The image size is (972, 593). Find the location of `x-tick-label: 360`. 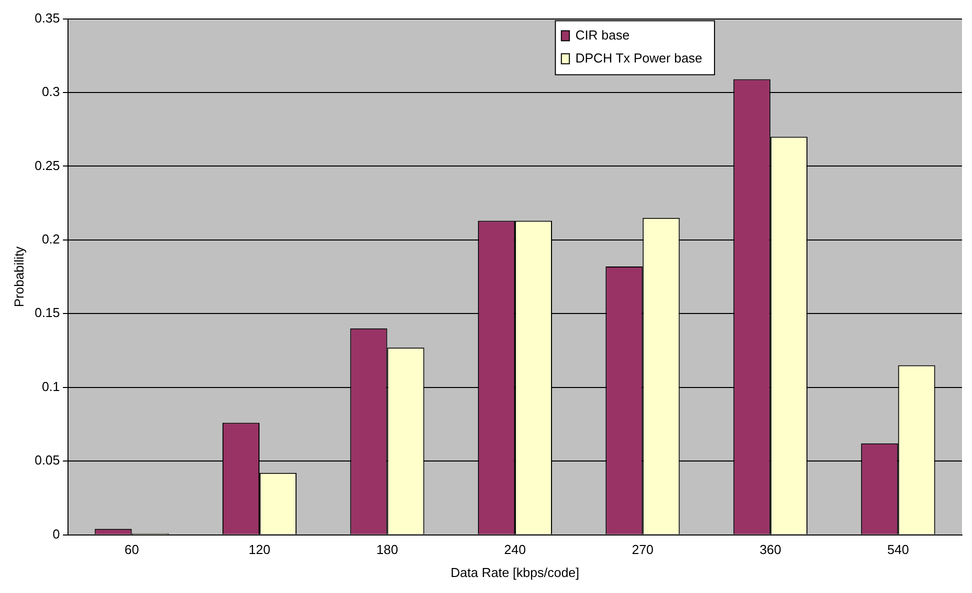

x-tick-label: 360 is located at coordinates (771, 550).